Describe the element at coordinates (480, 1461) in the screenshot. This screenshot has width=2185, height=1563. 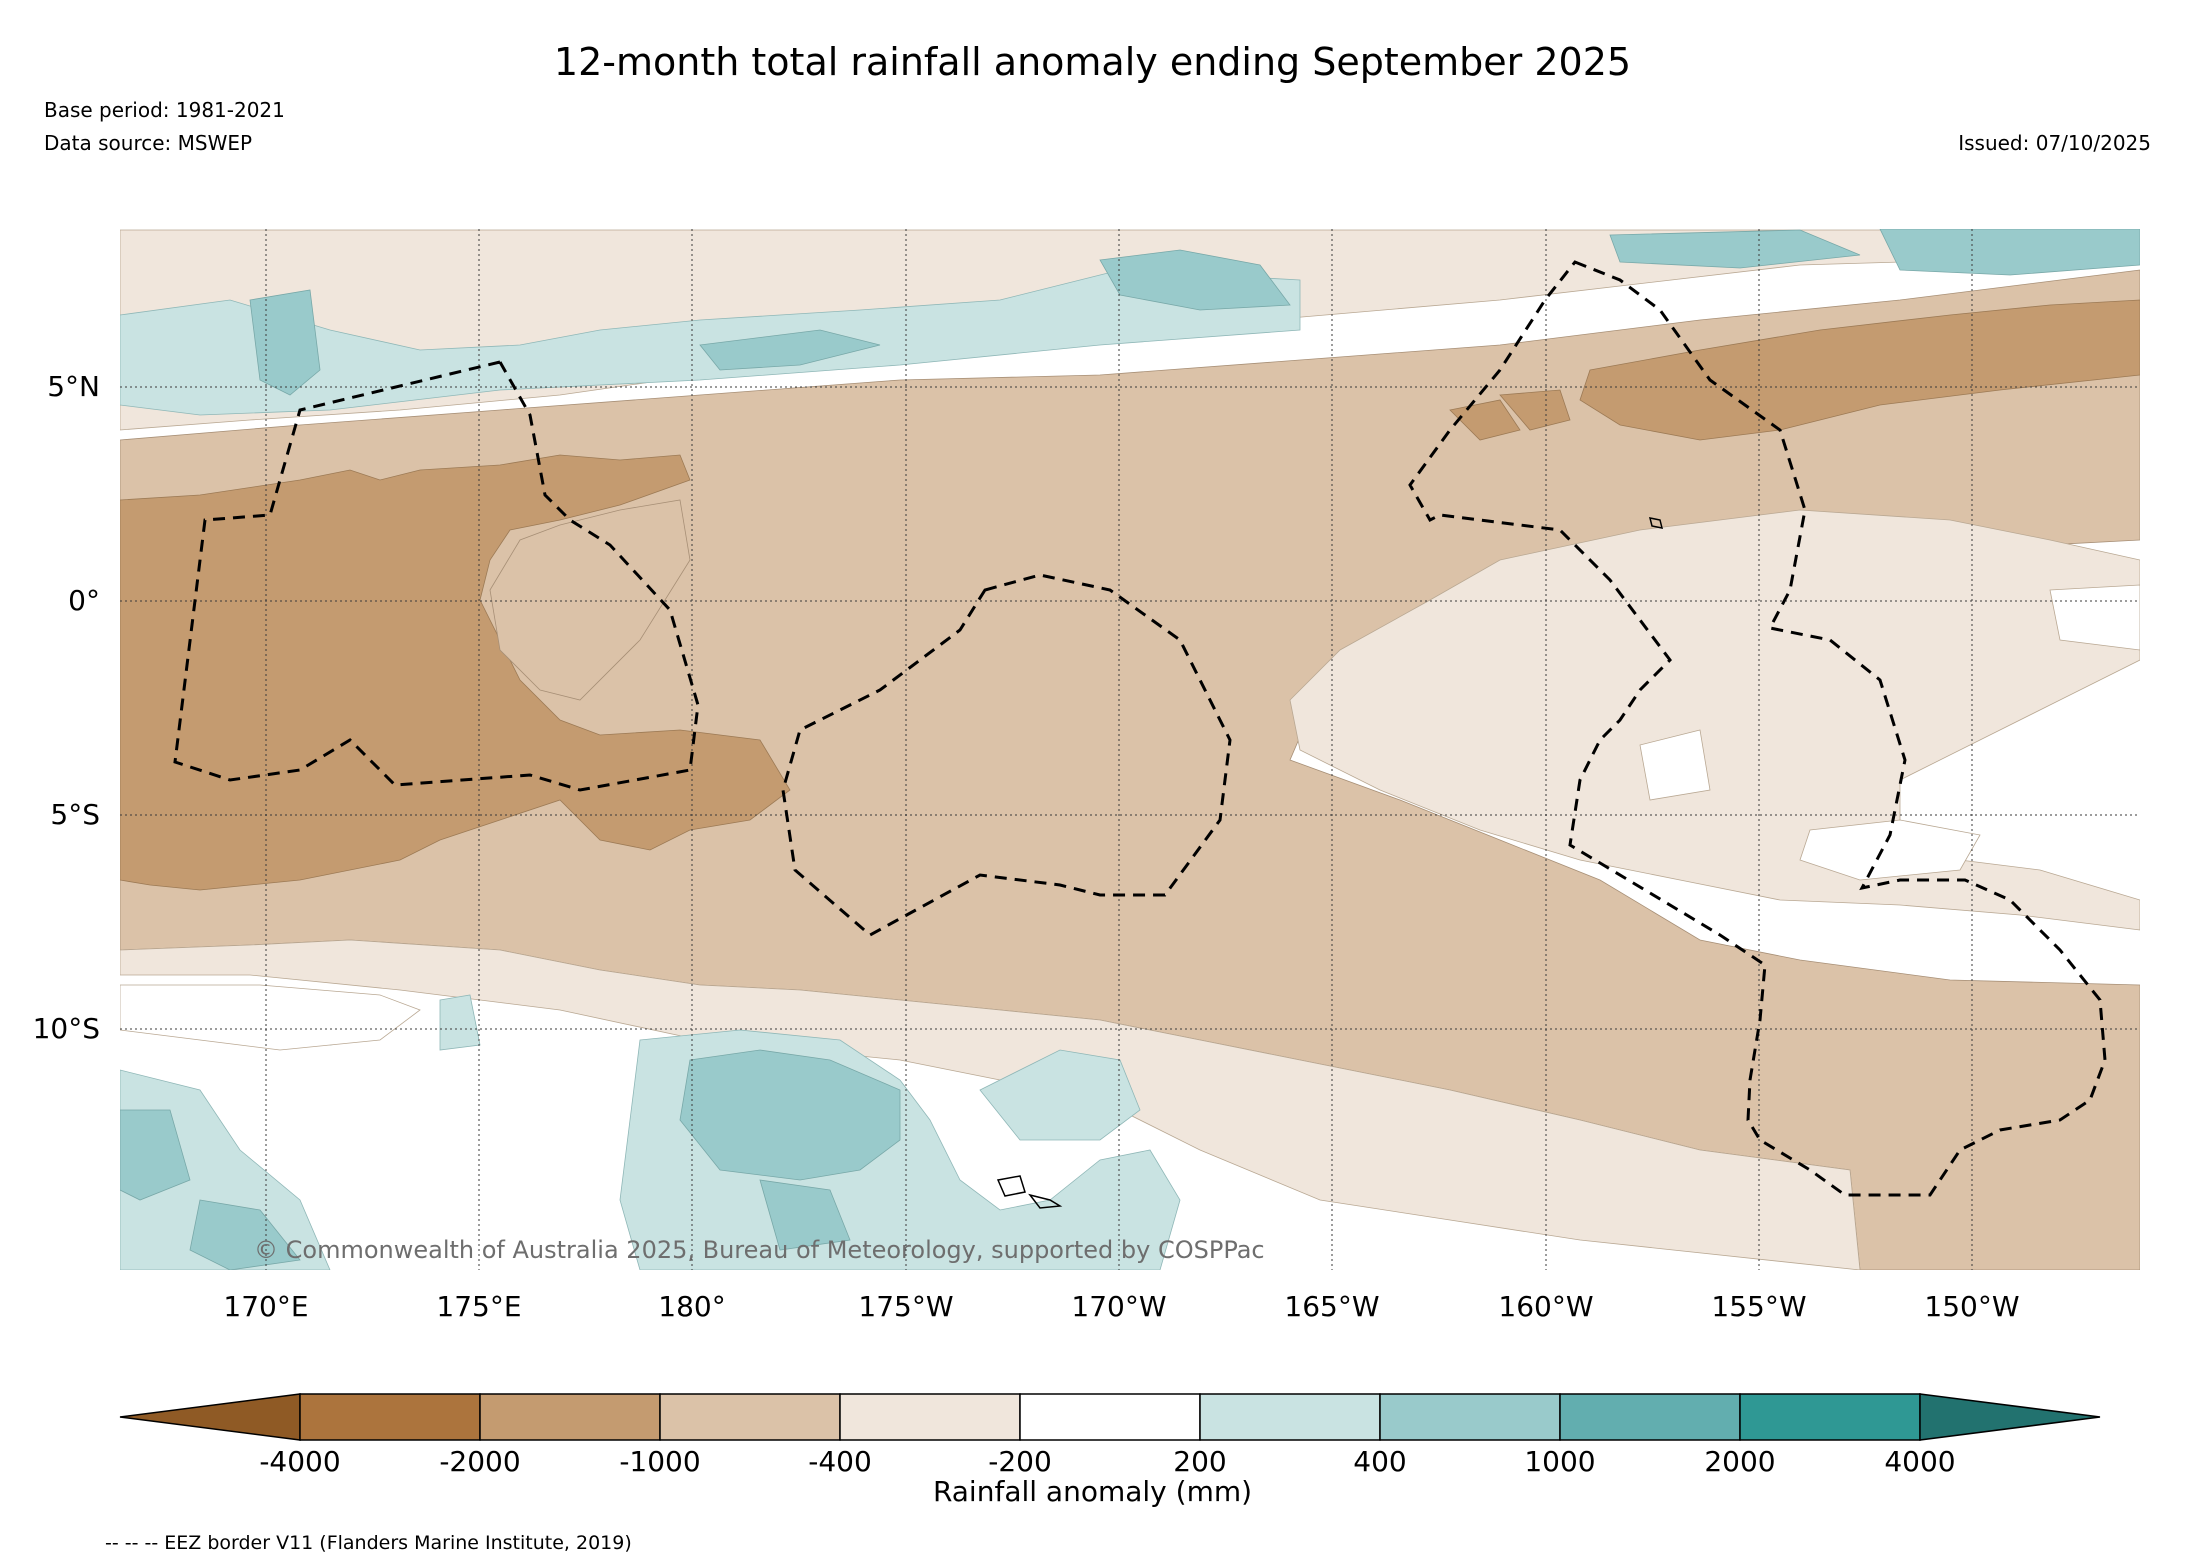
I see `colorbar-tick-label: -2000` at that location.